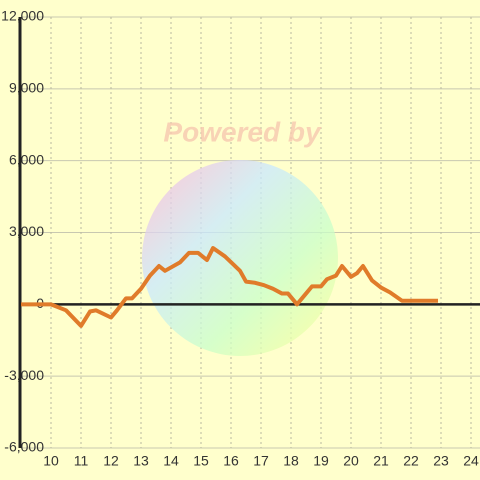 Image resolution: width=480 pixels, height=480 pixels. What do you see at coordinates (111, 461) in the screenshot?
I see `x-tick-label: 12` at bounding box center [111, 461].